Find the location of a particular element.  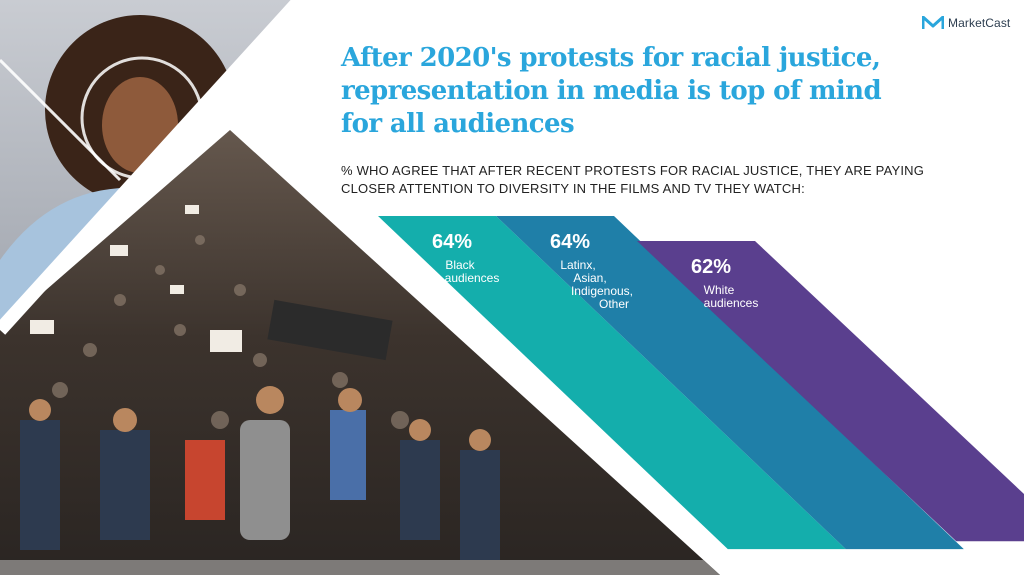

brand-logo: MarketCast is located at coordinates (966, 23).